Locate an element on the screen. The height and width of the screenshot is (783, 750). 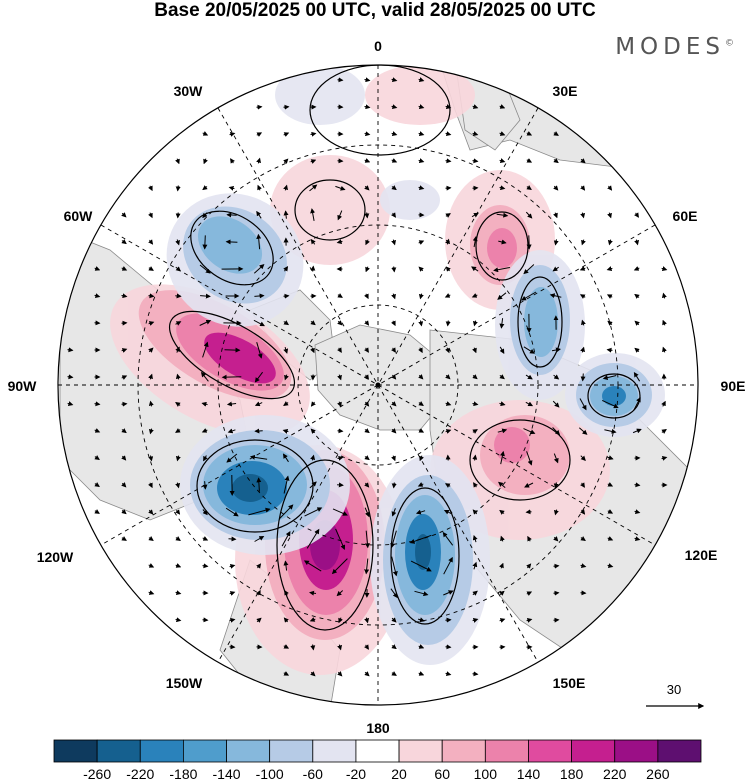
reference-vector: 30 is located at coordinates (675, 695).